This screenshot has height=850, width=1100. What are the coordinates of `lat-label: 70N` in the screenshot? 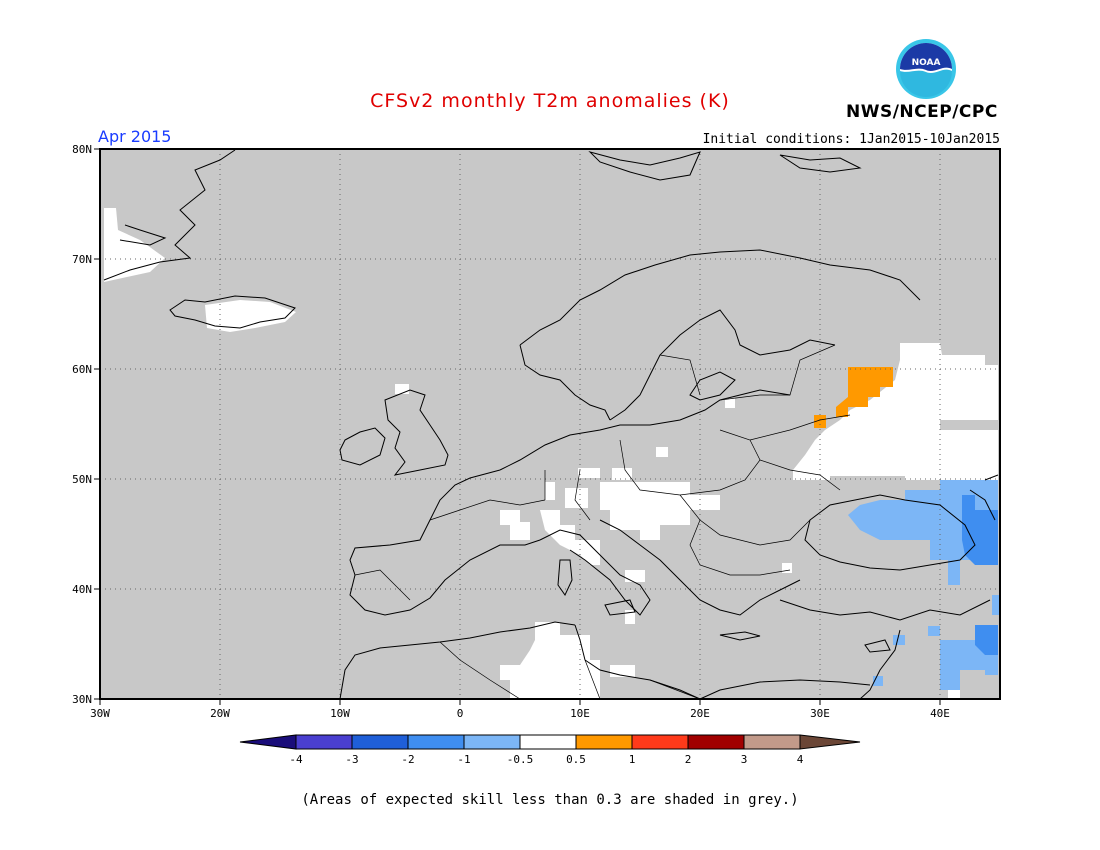 It's located at (82, 259).